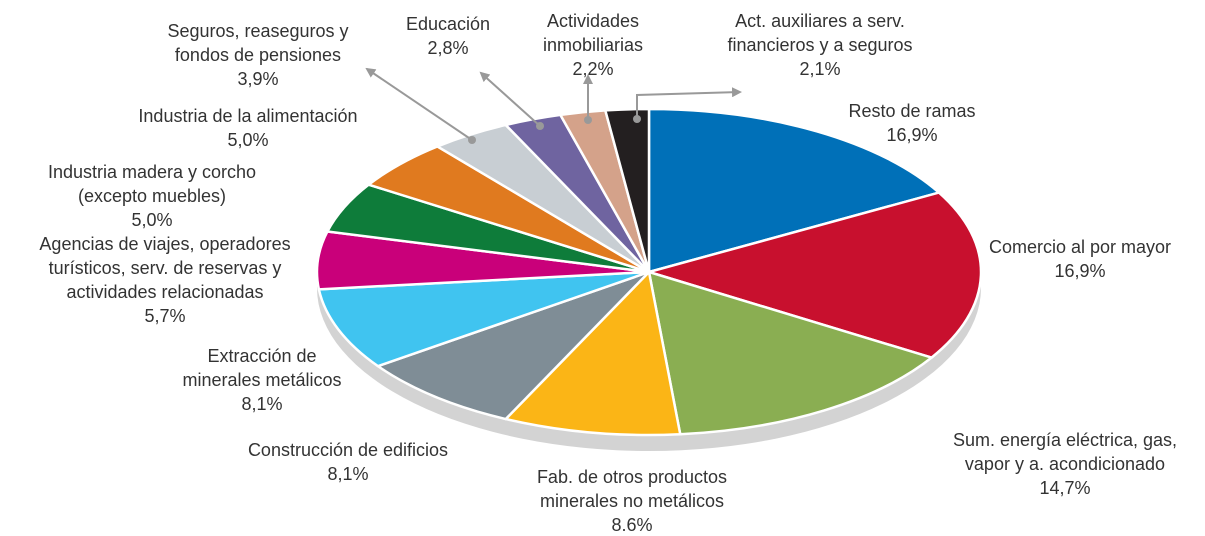 This screenshot has width=1205, height=536. I want to click on value-label: 2,8%, so click(447, 48).